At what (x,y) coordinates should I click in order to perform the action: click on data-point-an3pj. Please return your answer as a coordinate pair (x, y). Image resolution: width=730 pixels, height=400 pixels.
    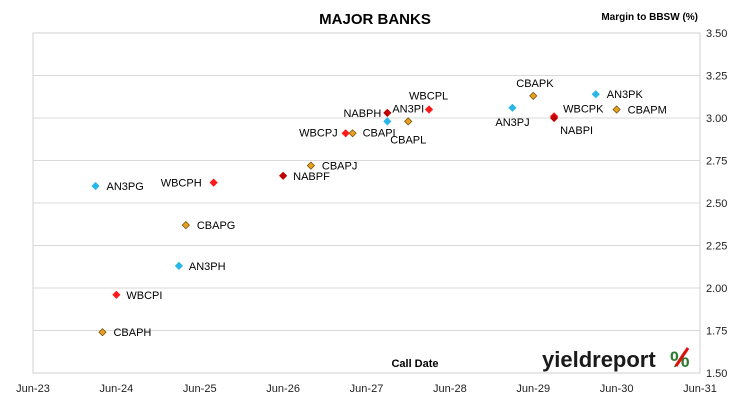
    Looking at the image, I should click on (512, 107).